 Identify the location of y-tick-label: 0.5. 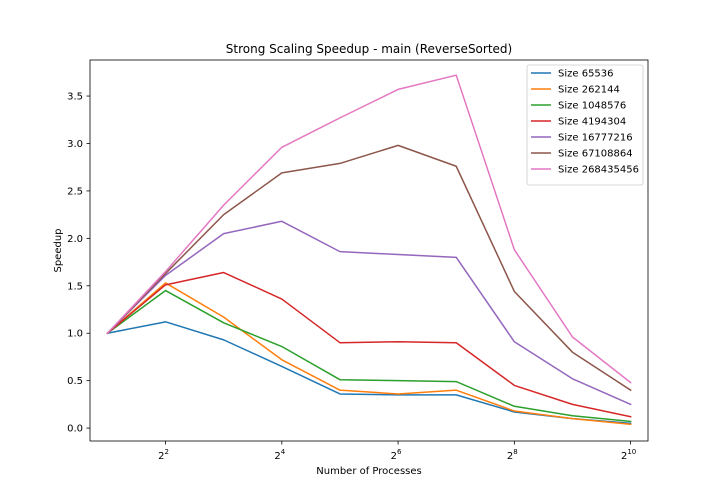
(75, 381).